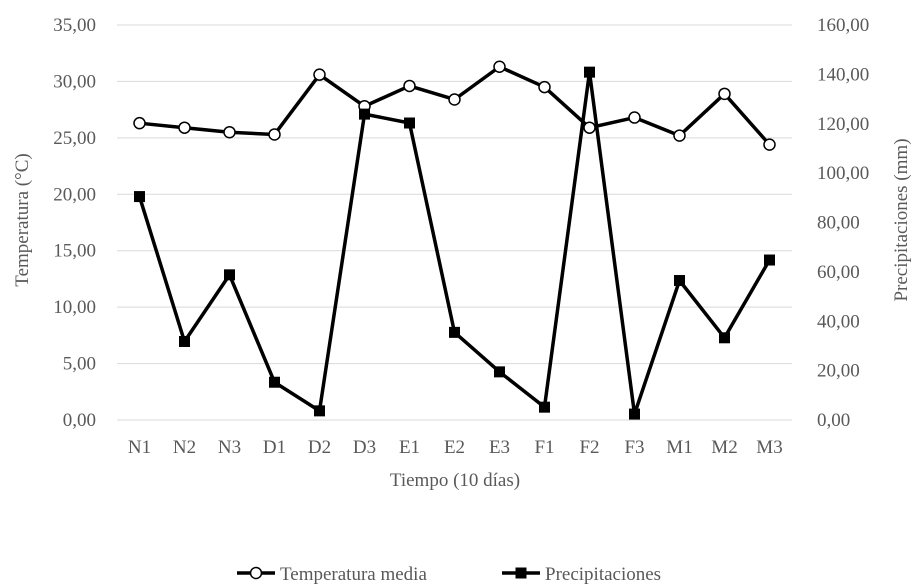  I want to click on x-axis-ticks: N1 N2 N3 D1 D2 D3 E1 E2 E3 F1 F2 F3 M1 M2 M3, so click(455, 447).